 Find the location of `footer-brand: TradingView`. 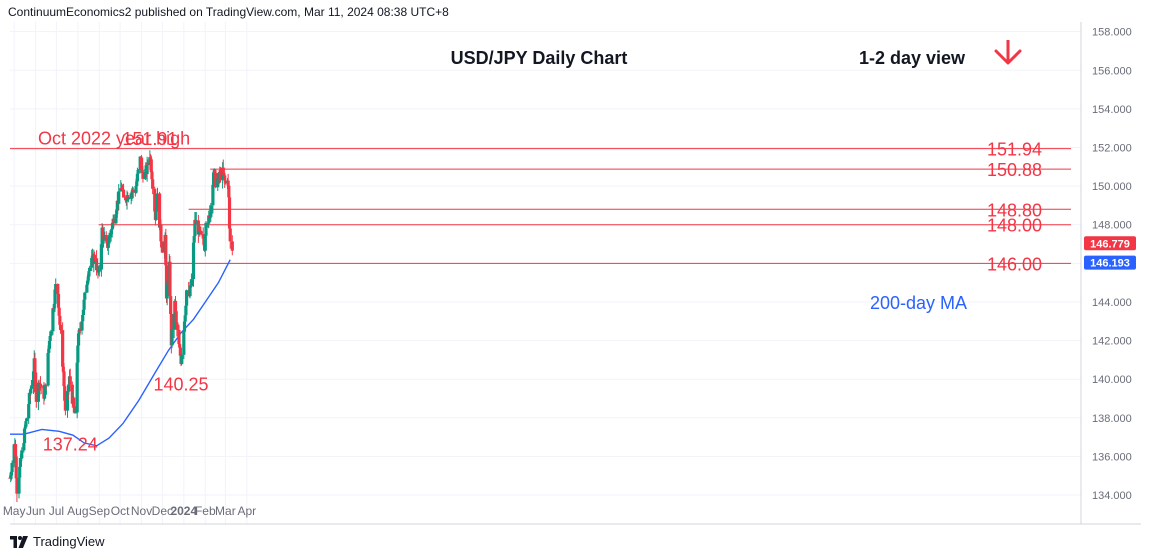

footer-brand: TradingView is located at coordinates (69, 541).